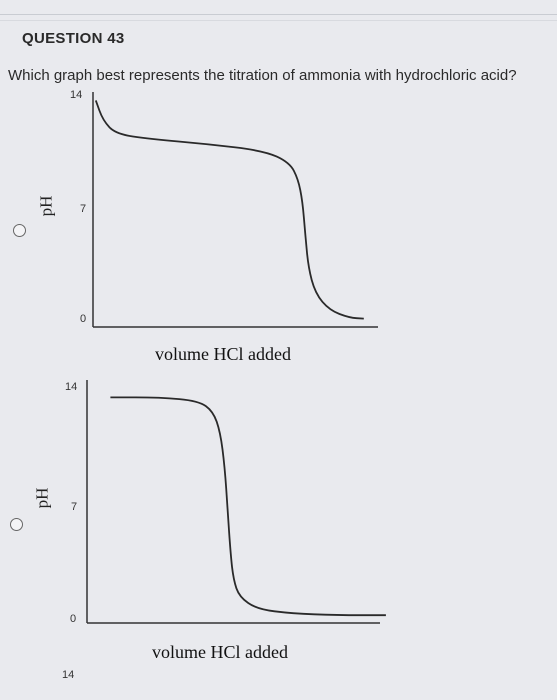  Describe the element at coordinates (83, 319) in the screenshot. I see `option-1-ytick-0: 0` at that location.